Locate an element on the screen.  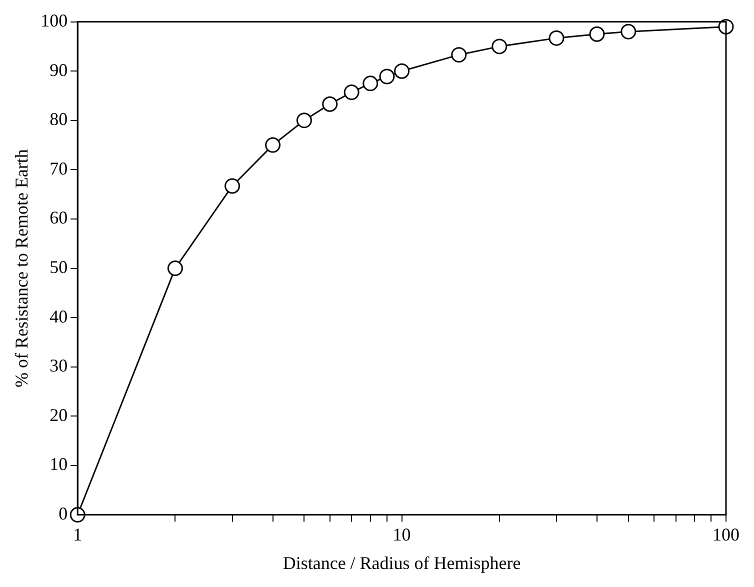
y-tick-label: 50 is located at coordinates (59, 267).